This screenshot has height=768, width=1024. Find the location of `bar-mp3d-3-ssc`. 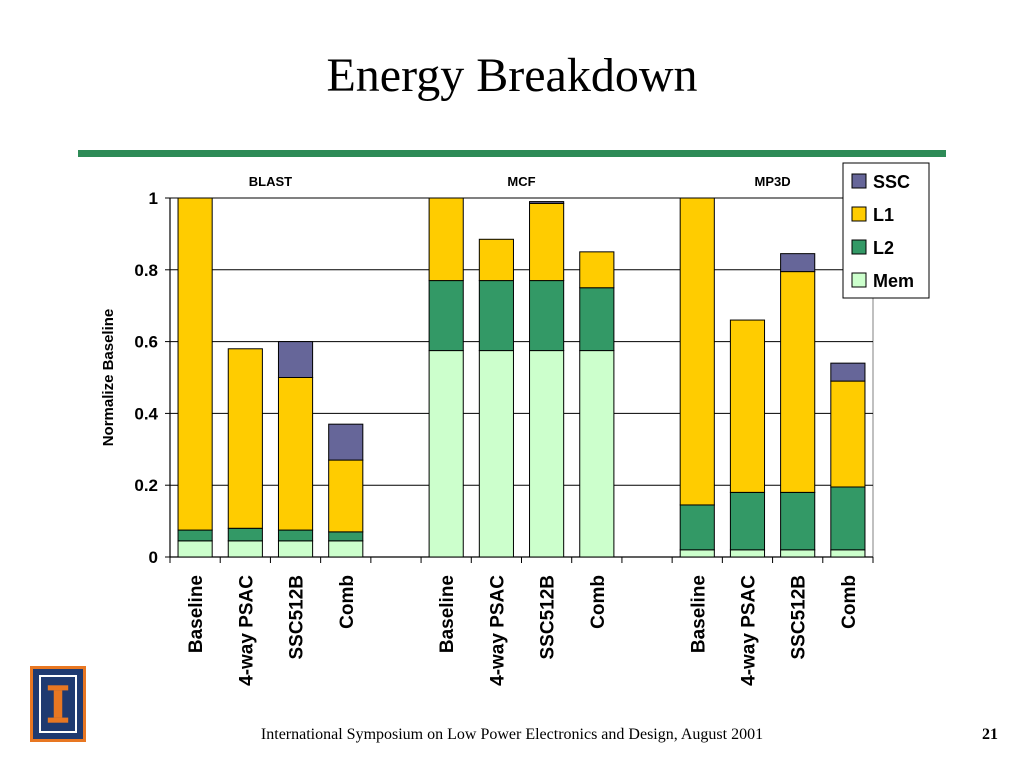

bar-mp3d-3-ssc is located at coordinates (798, 263).